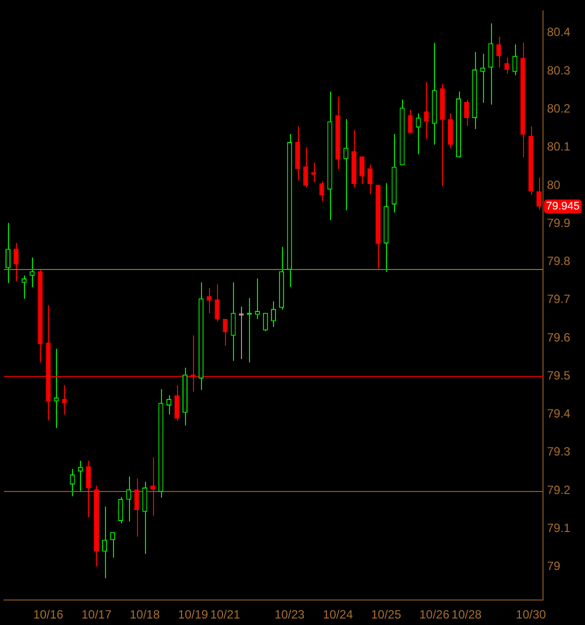 Image resolution: width=585 pixels, height=625 pixels. I want to click on x-tick-label: 10/21, so click(225, 615).